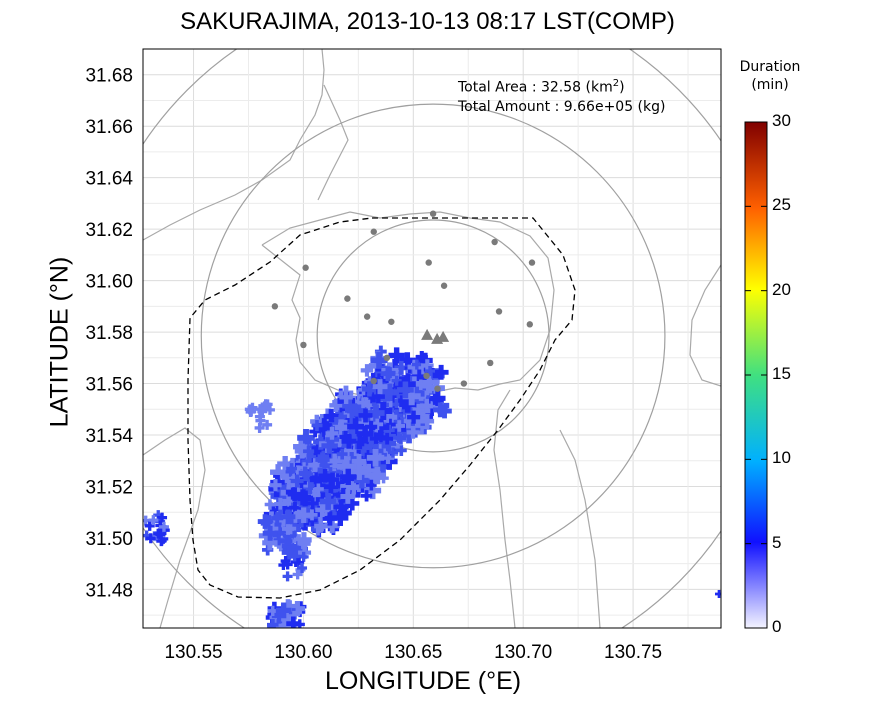 This screenshot has width=875, height=723. I want to click on y-tick-label: 31.54, so click(109, 436).